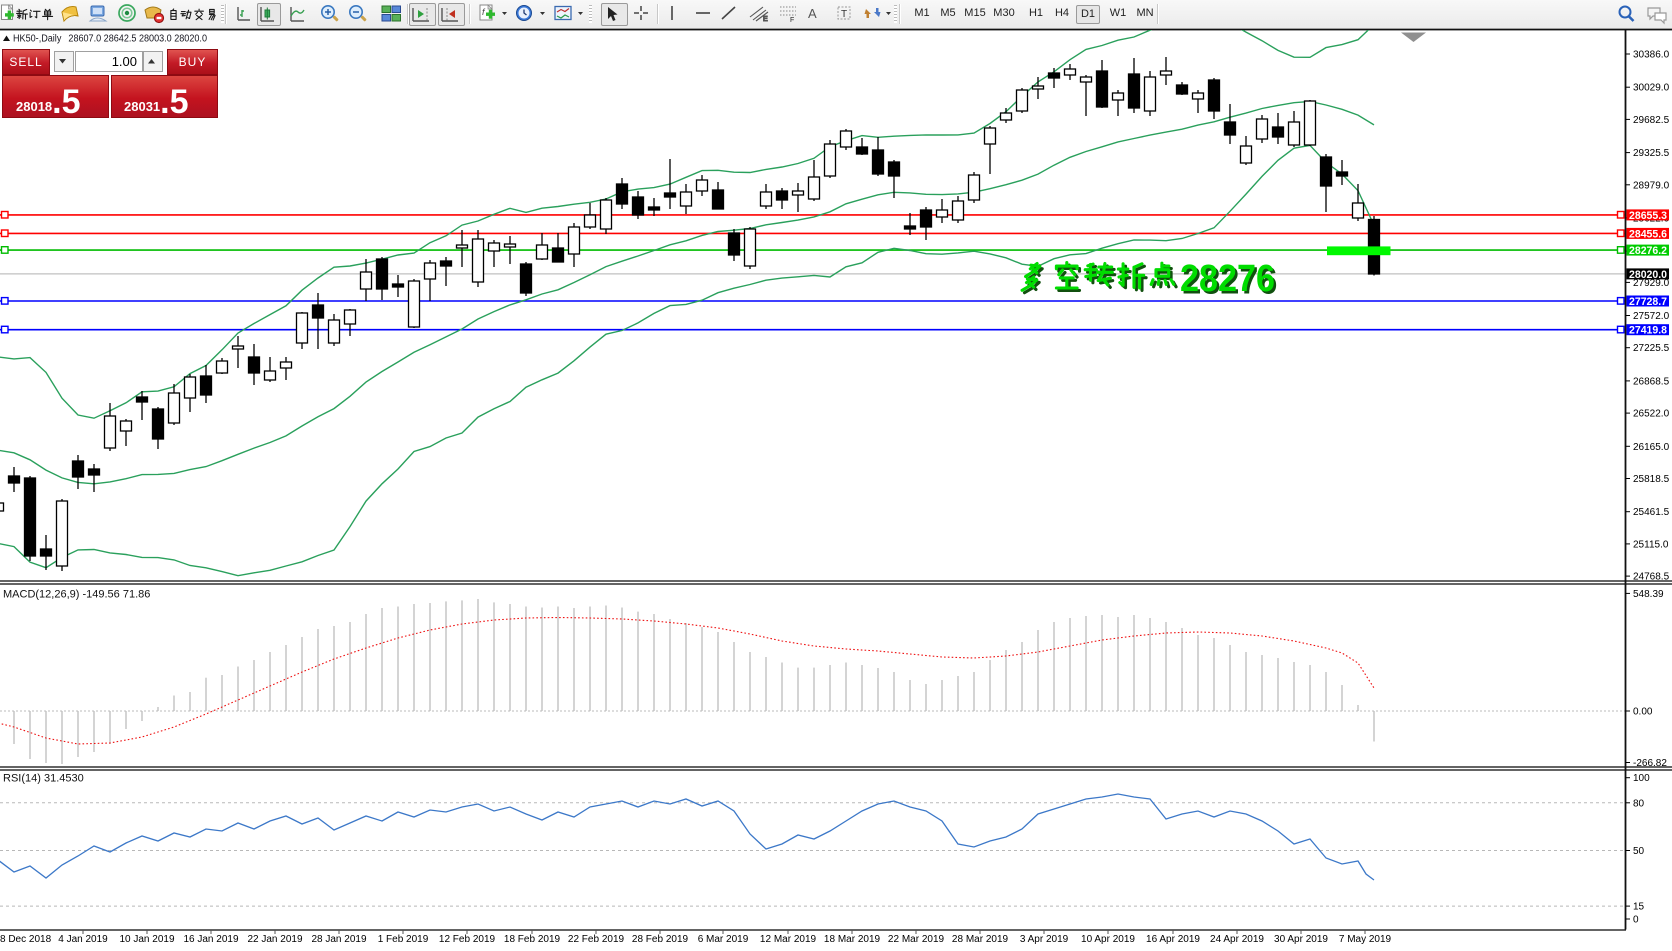 The width and height of the screenshot is (1672, 951). I want to click on svg-text: 27728.7, so click(1648, 302).